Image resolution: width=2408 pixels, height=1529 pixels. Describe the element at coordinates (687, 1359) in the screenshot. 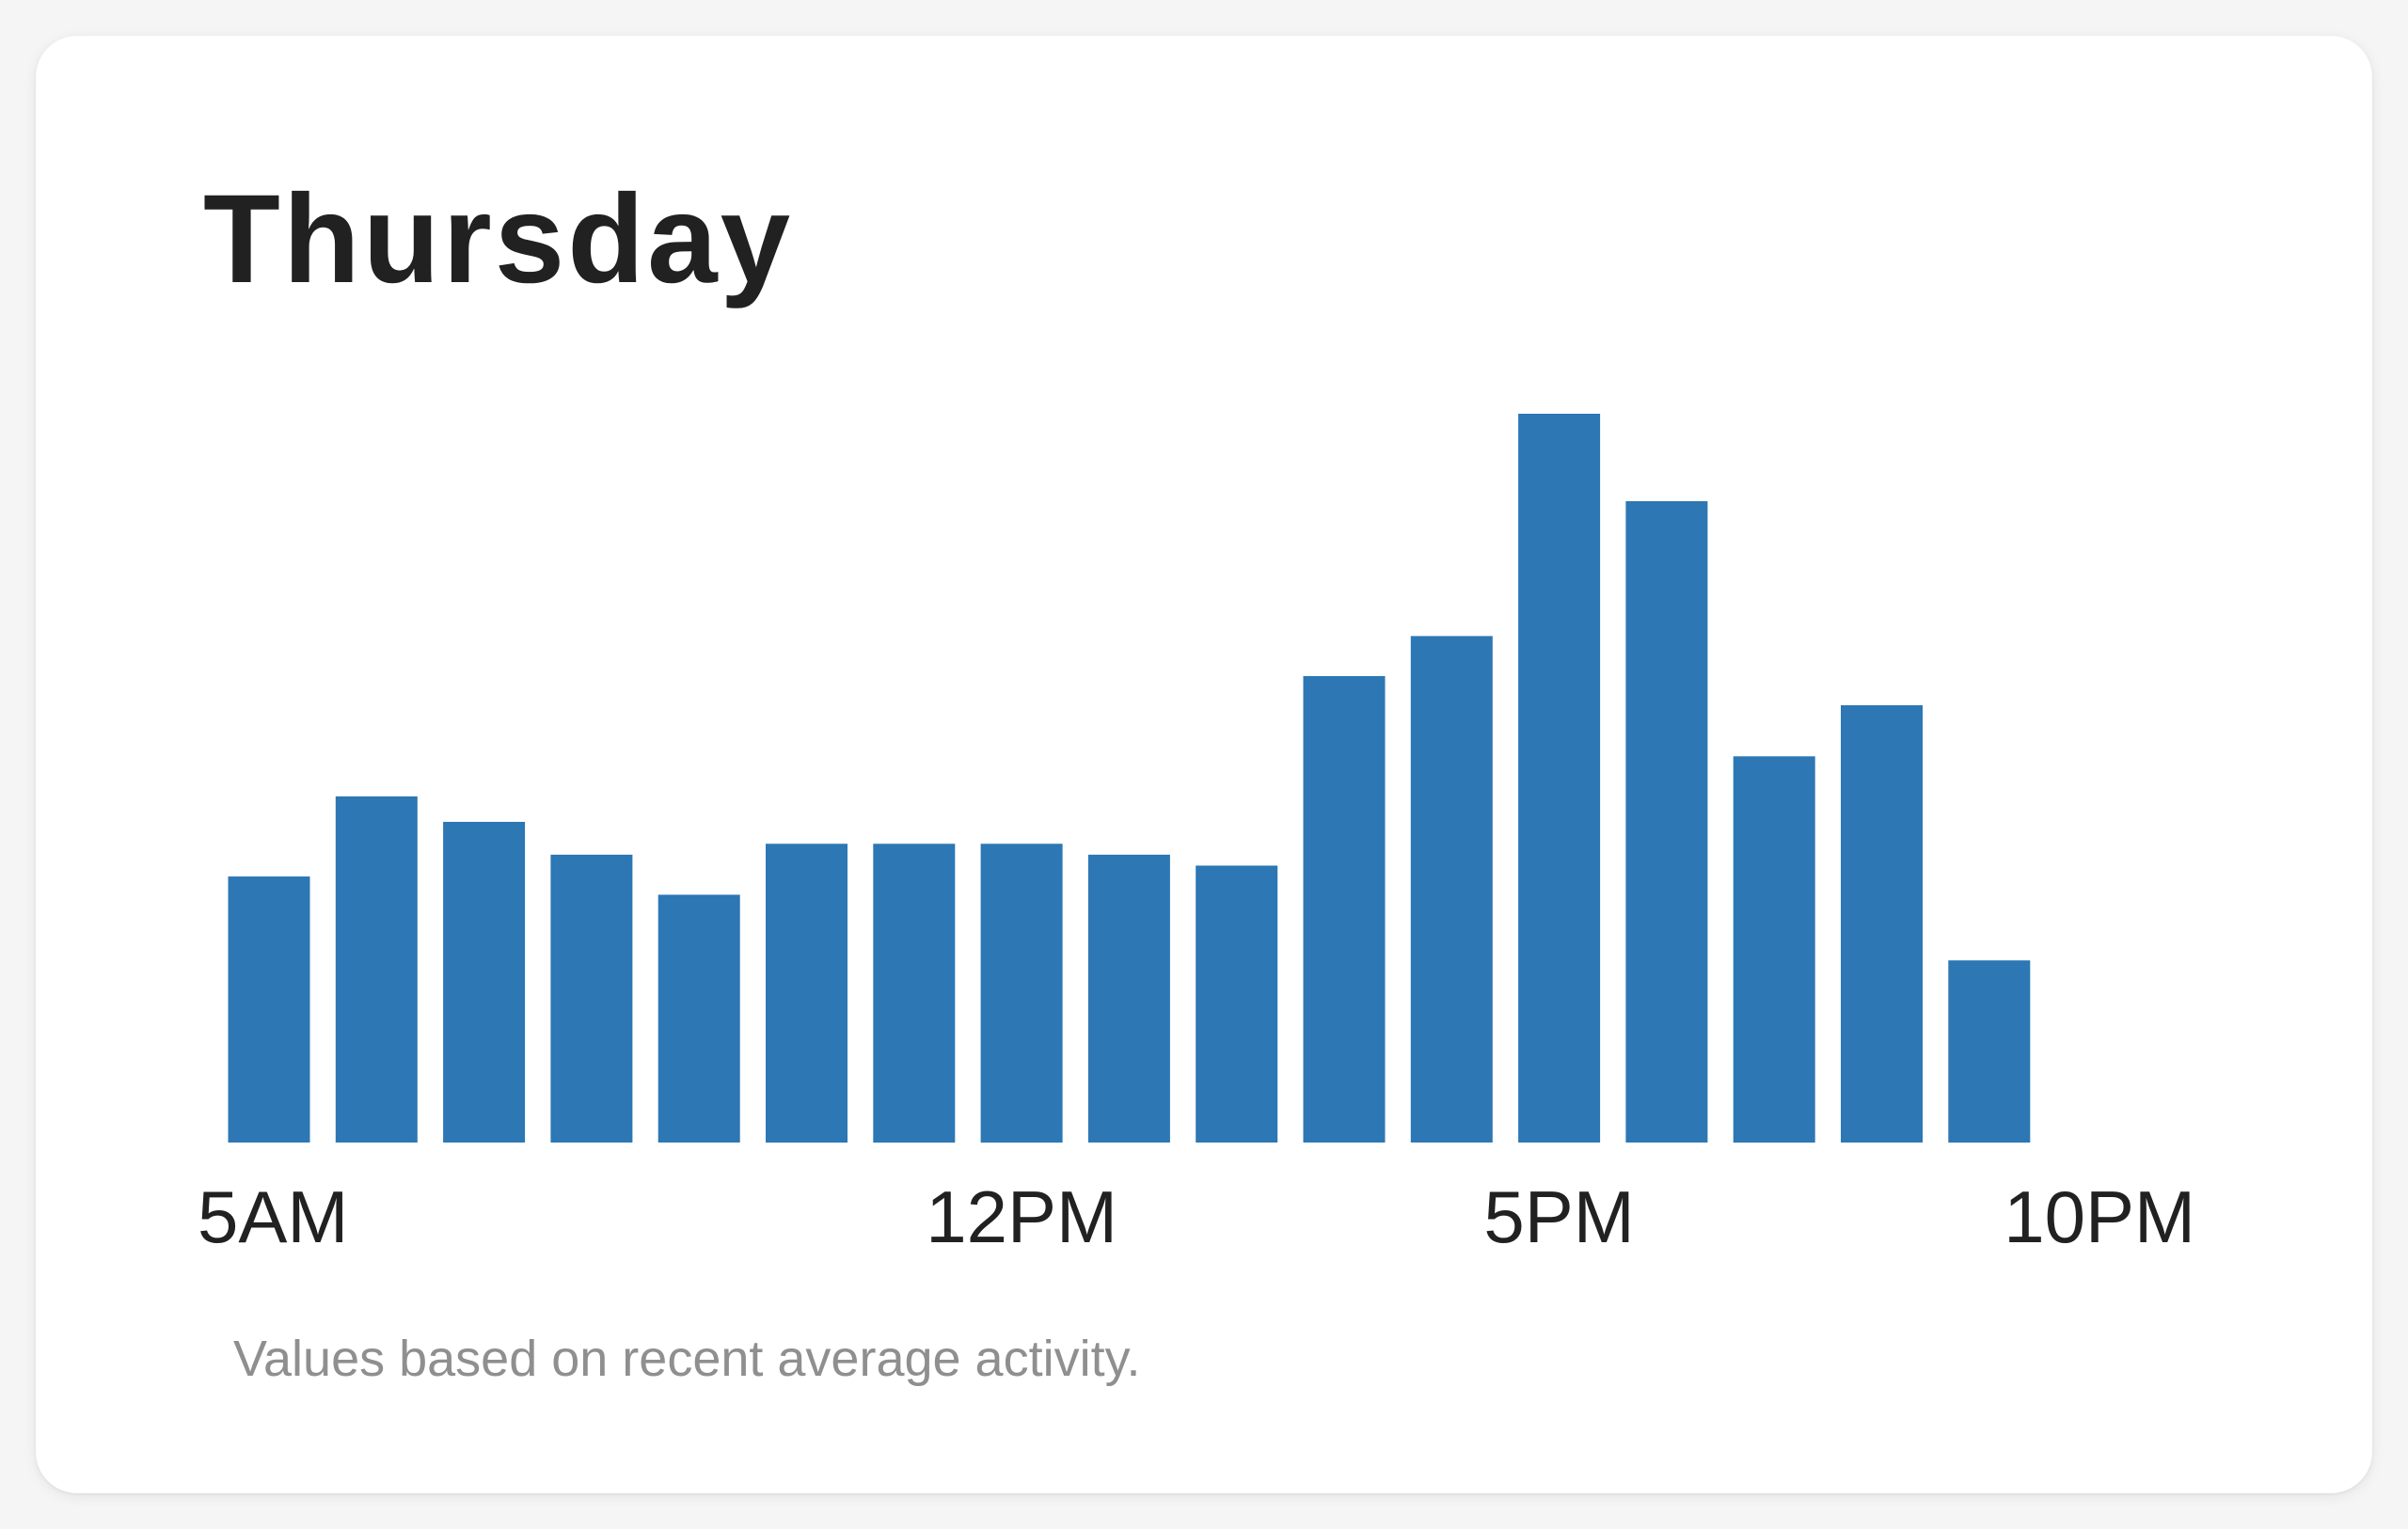

I see `footnote: Values based on recent average activity.` at that location.